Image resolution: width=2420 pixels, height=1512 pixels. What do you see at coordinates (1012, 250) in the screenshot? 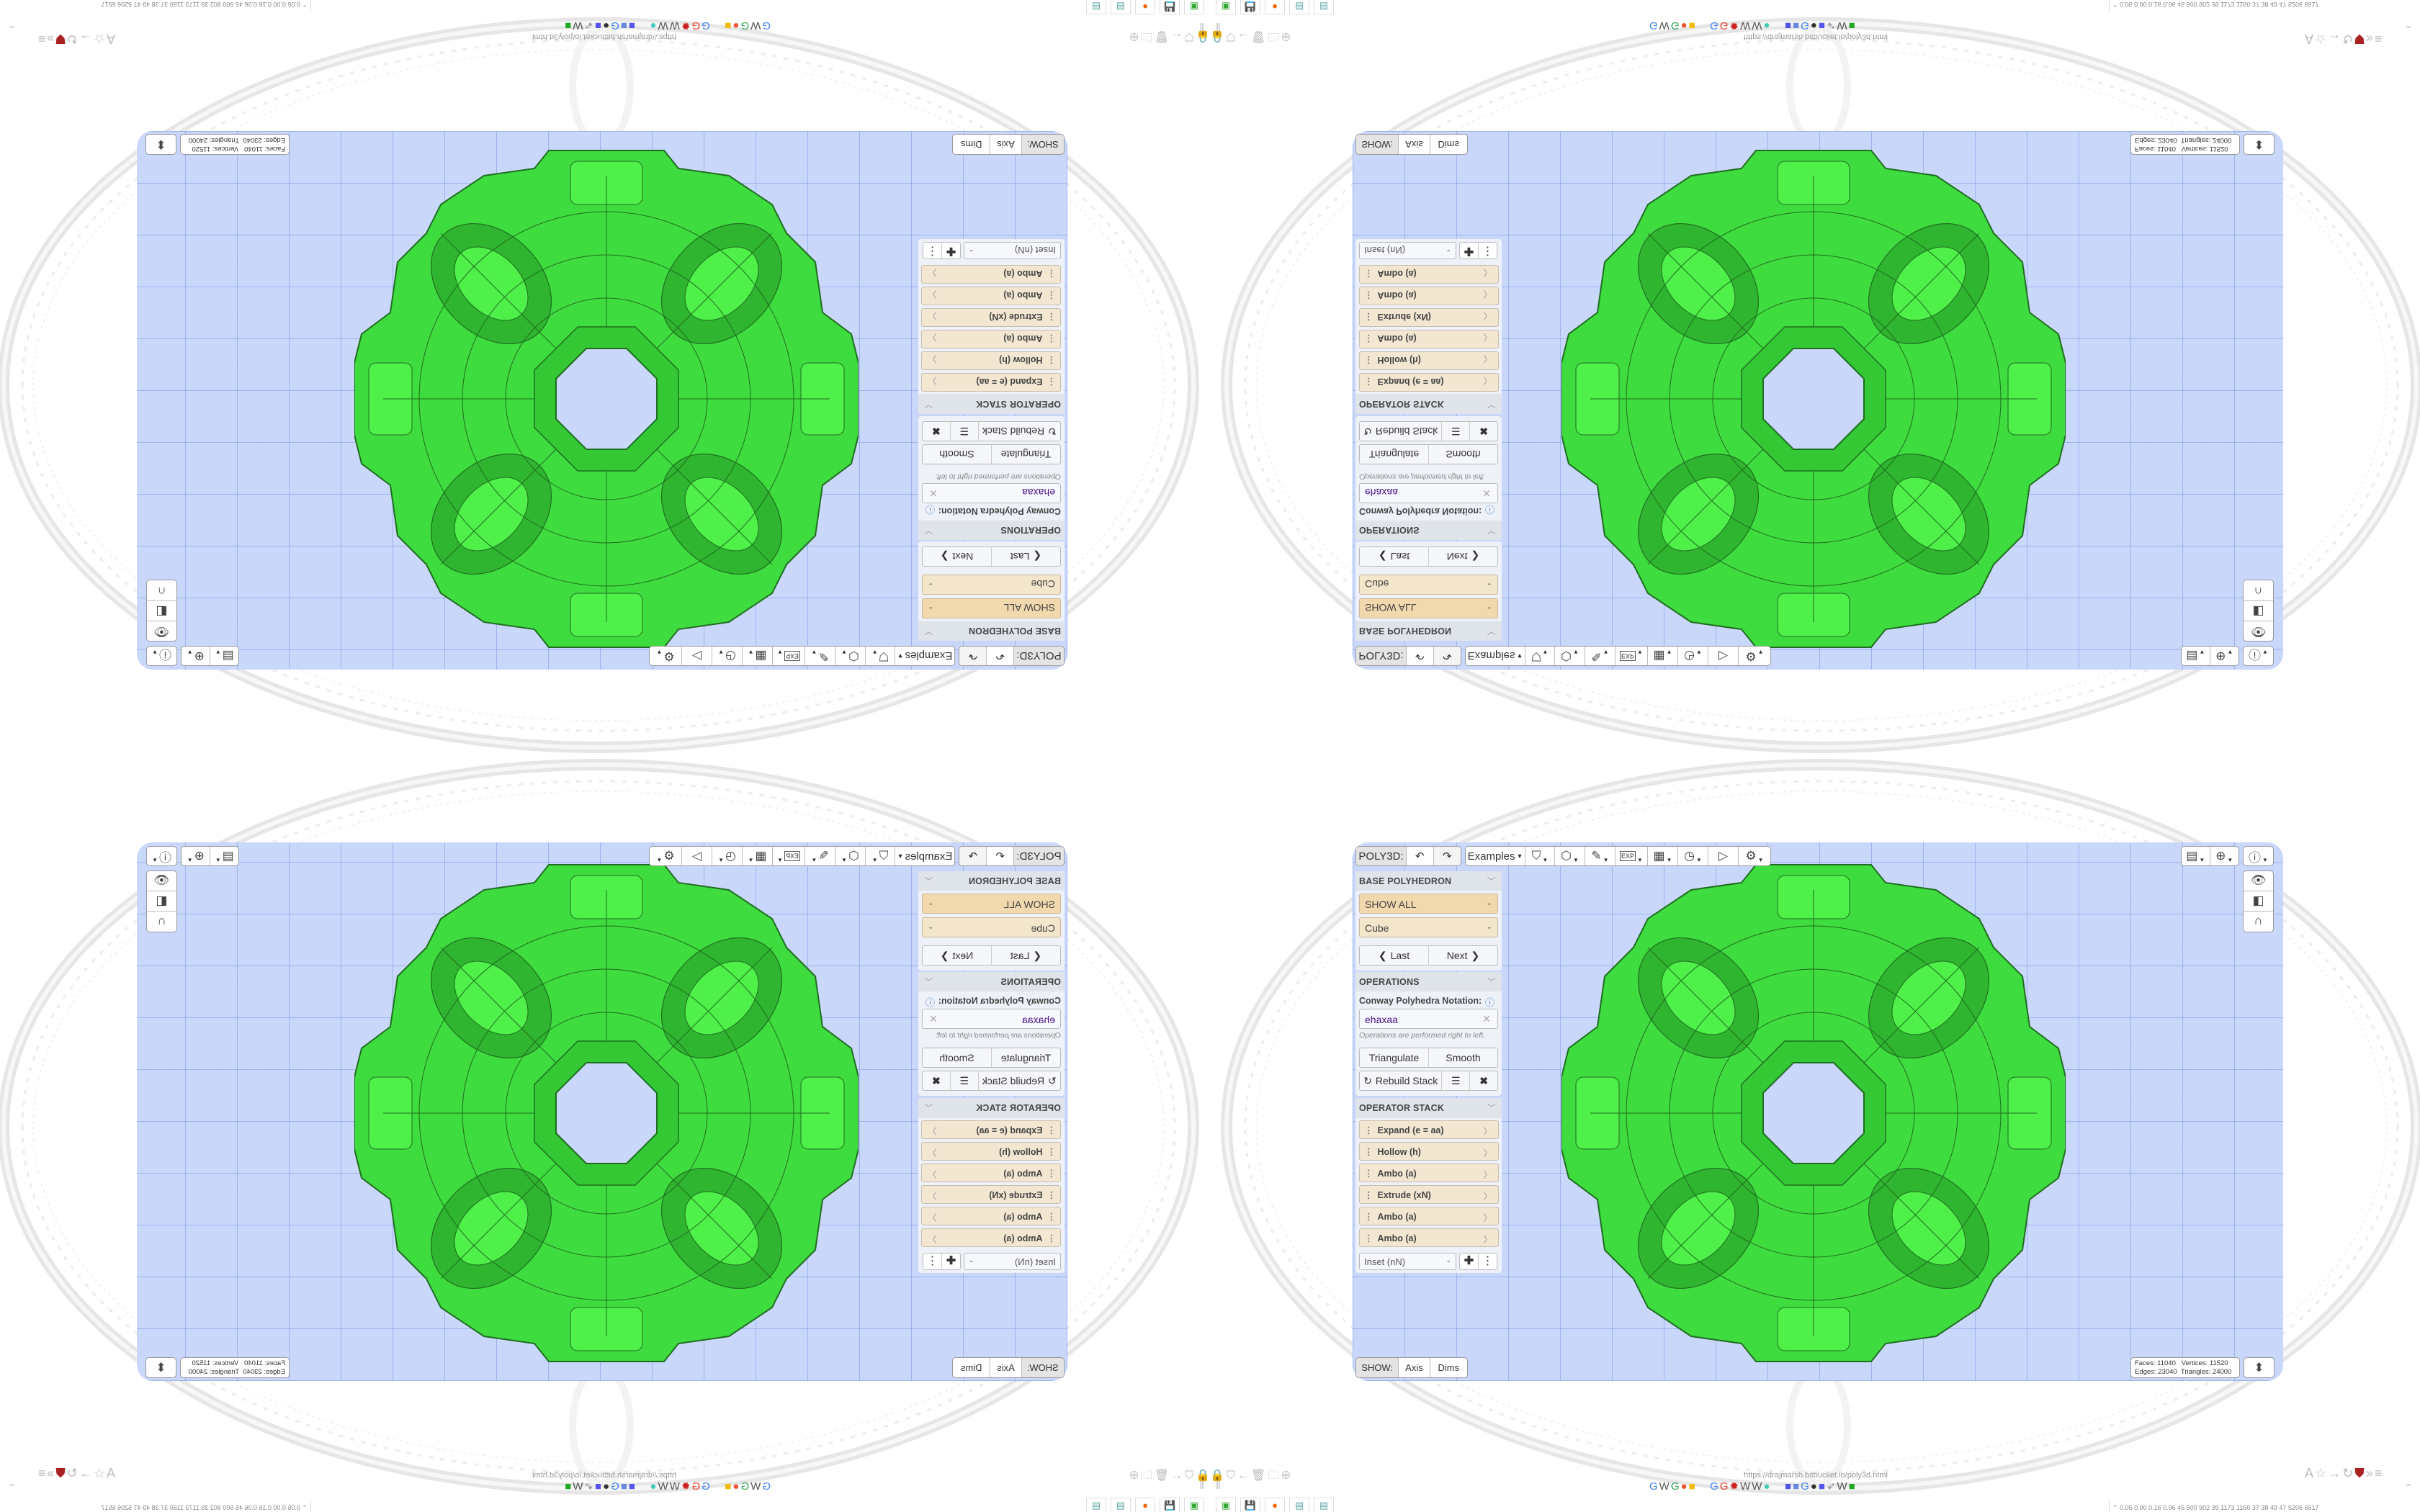
I see `operator-select: Inset (nN) ⌄` at bounding box center [1012, 250].